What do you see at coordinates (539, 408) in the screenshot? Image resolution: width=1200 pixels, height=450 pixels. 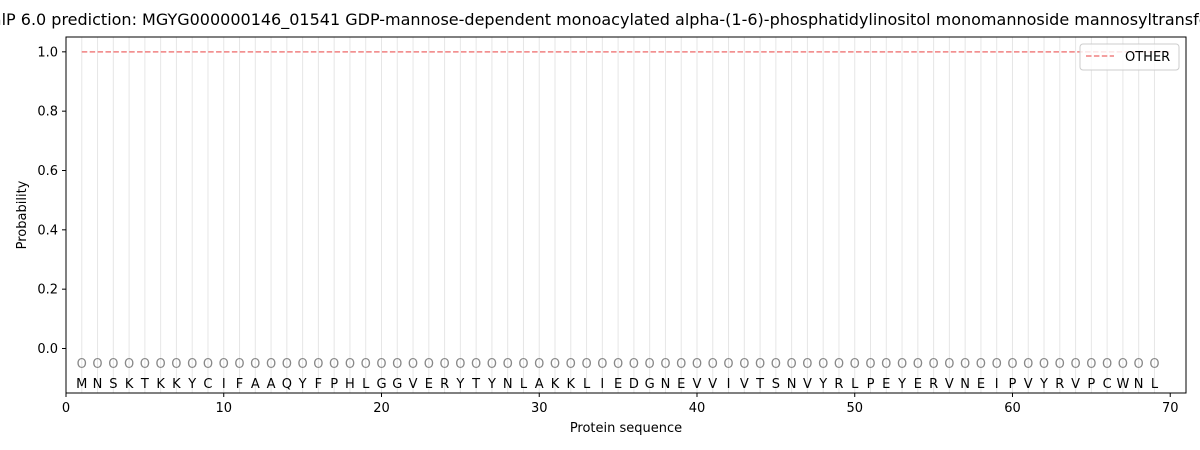 I see `x-tick-label-30: 30` at bounding box center [539, 408].